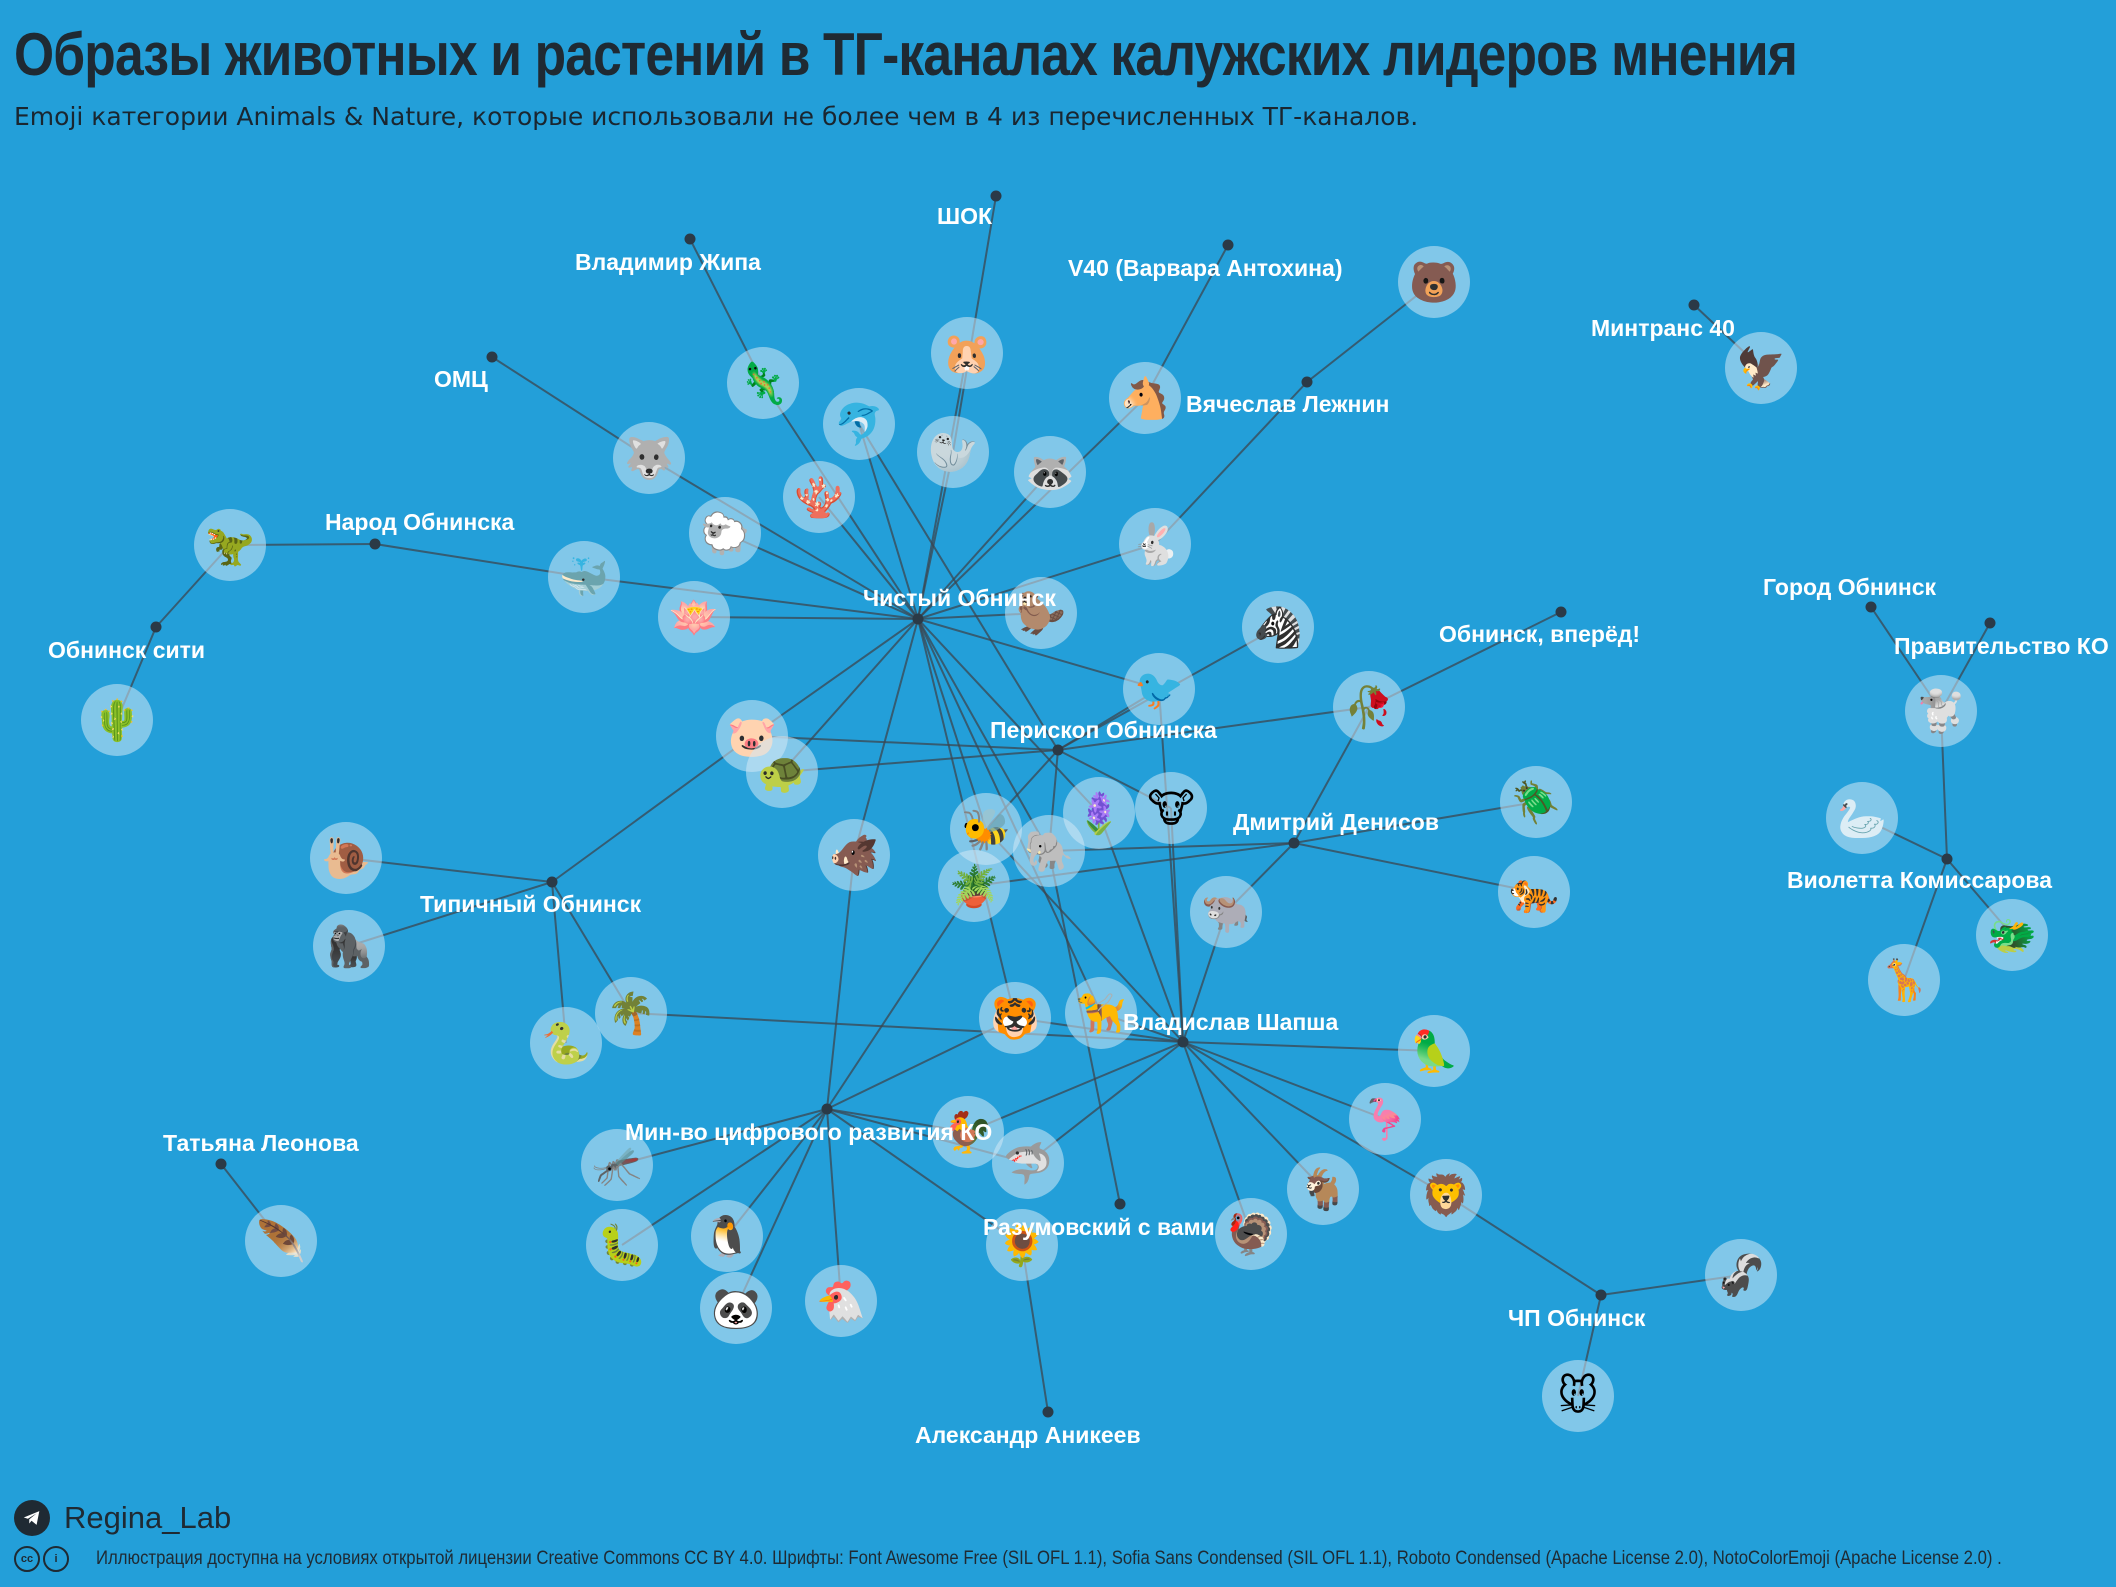  What do you see at coordinates (968, 1132) in the screenshot?
I see `rooster-icon: 🐓` at bounding box center [968, 1132].